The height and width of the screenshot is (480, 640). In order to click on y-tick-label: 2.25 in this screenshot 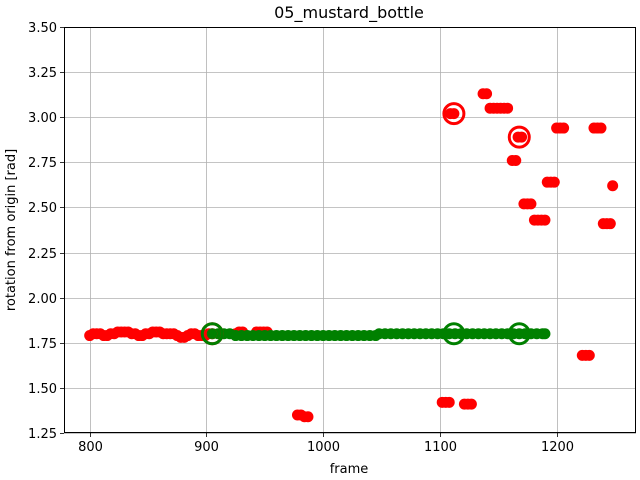, I will do `click(42, 254)`.